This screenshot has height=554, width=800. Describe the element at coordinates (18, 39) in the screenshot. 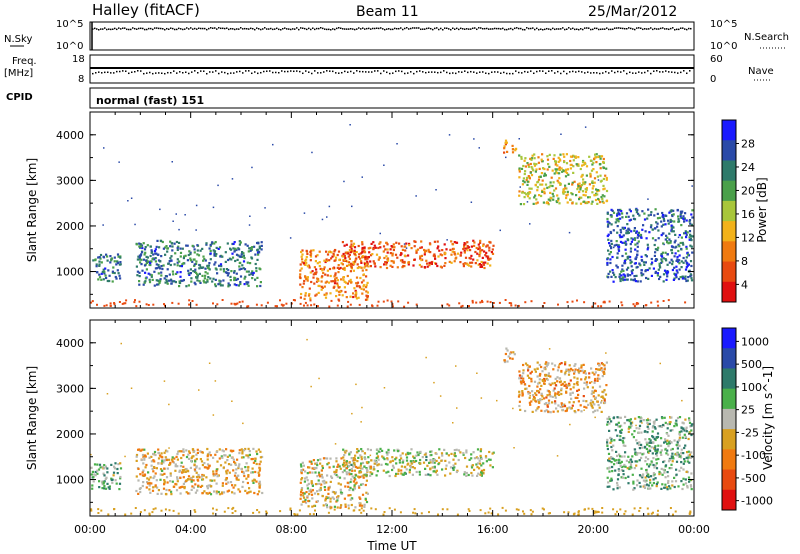

I see `nsky-label: N.Sky` at that location.